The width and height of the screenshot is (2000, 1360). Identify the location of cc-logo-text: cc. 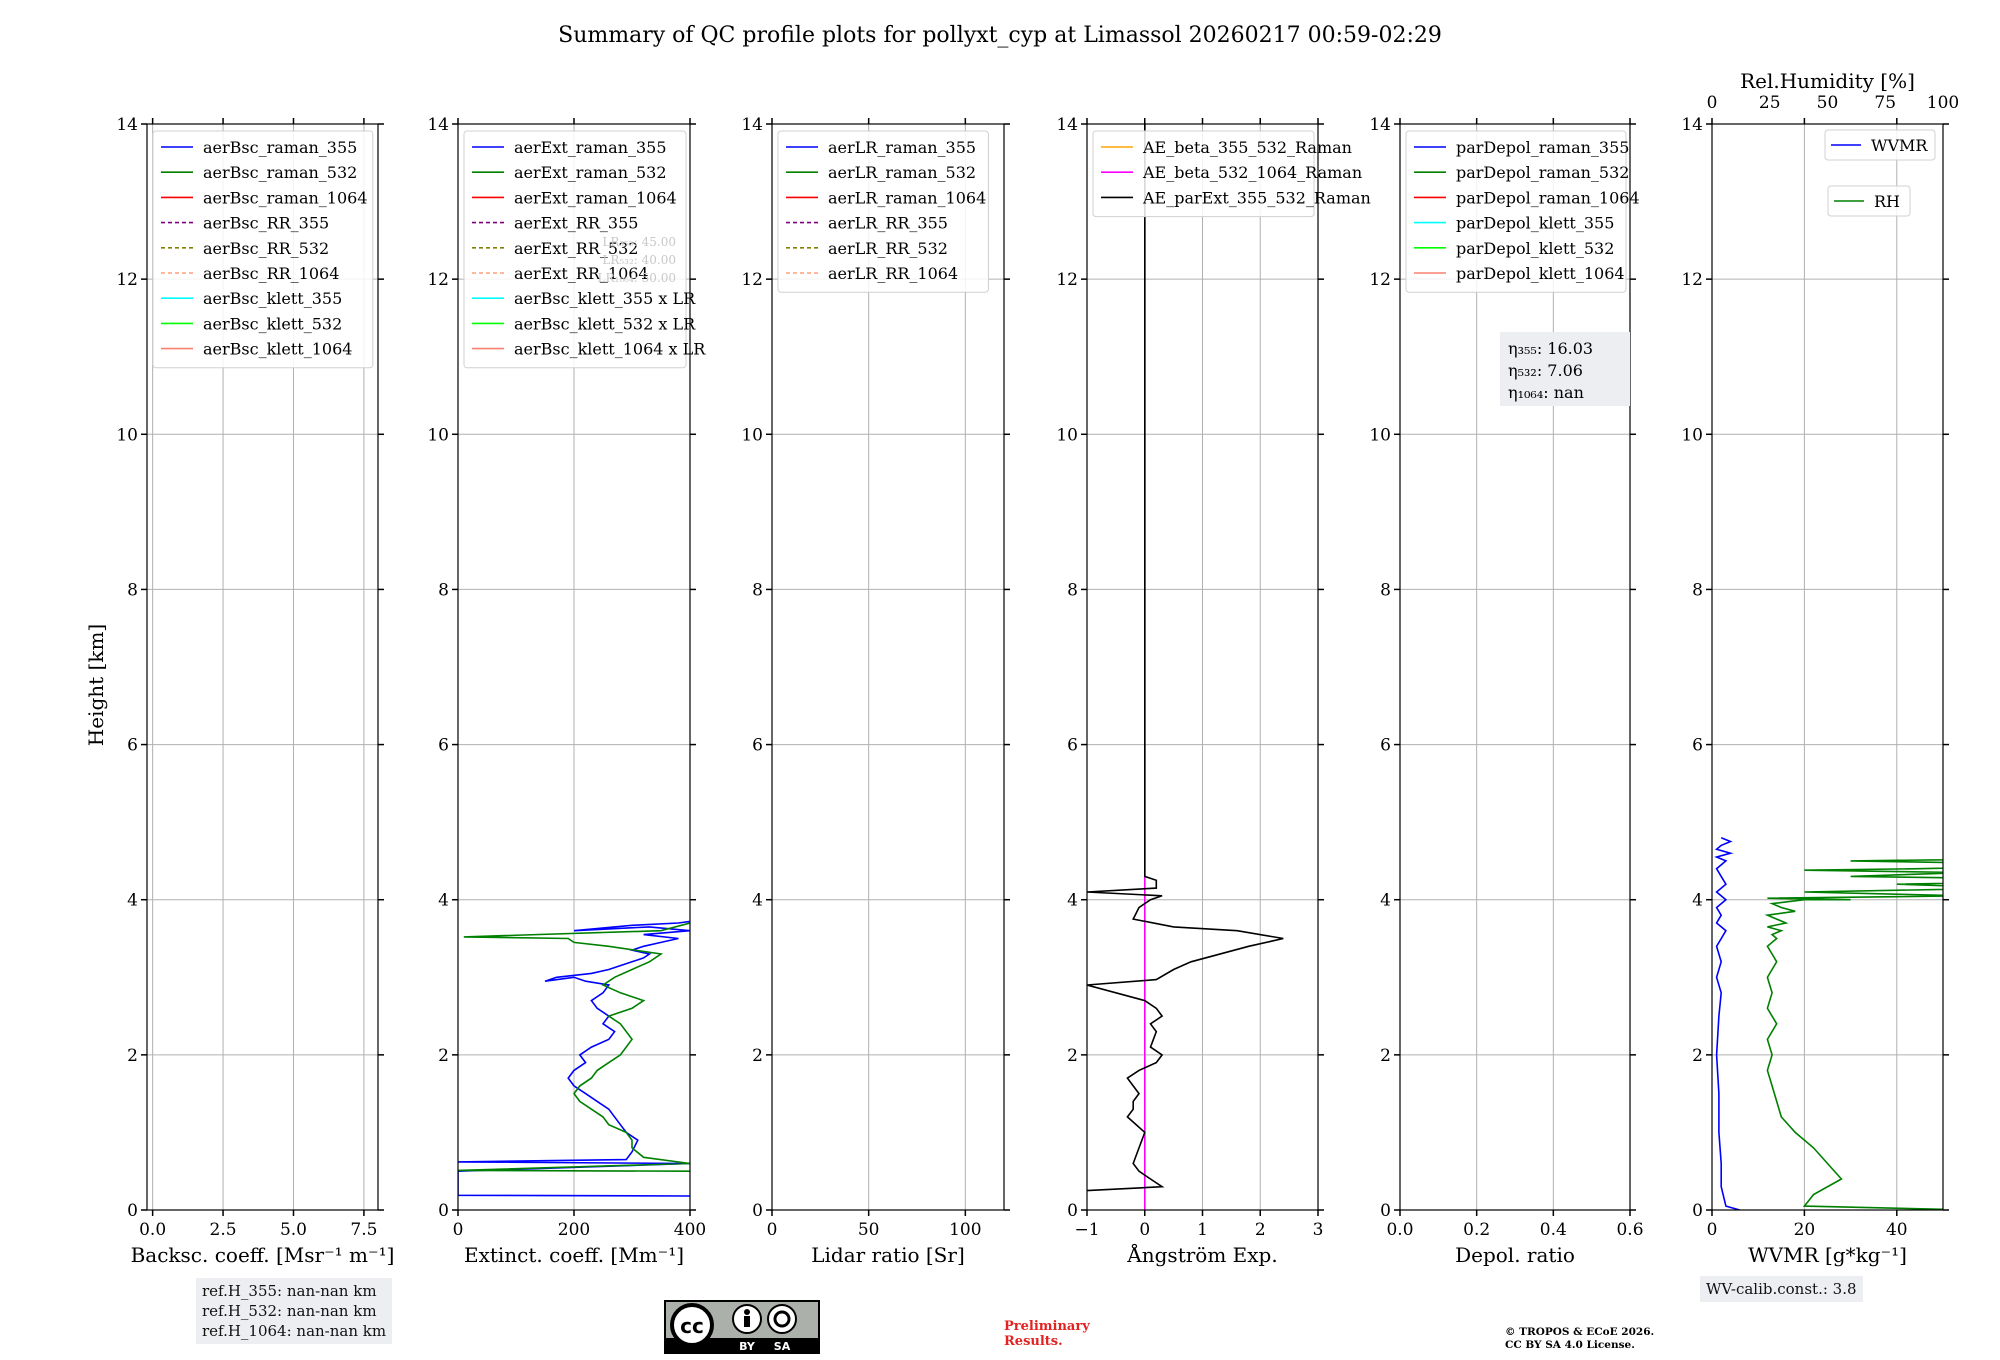
(692, 1326).